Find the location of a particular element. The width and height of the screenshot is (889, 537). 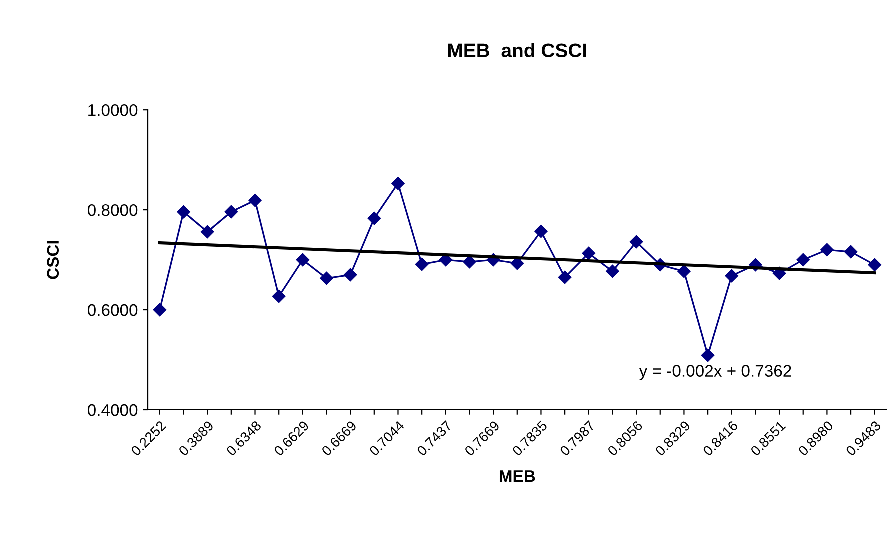

y-tick-label: 0.8000 is located at coordinates (113, 210).